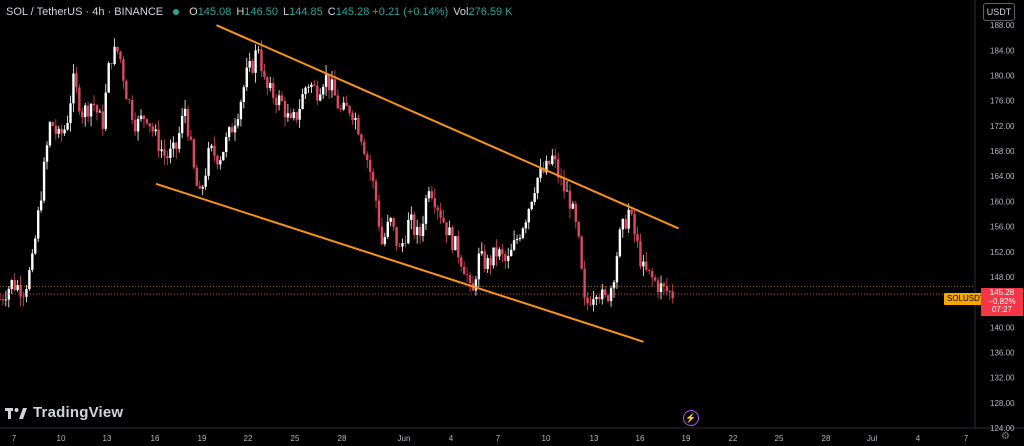  I want to click on price-tick-label: 156.00, so click(1002, 227).